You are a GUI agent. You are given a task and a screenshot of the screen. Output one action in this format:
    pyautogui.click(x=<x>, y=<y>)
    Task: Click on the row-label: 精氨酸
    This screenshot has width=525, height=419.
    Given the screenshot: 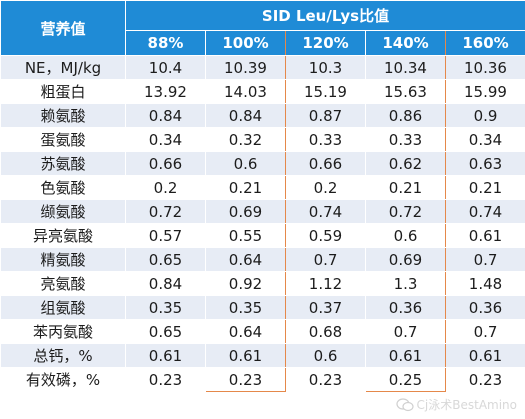 What is the action you would take?
    pyautogui.click(x=63, y=259)
    